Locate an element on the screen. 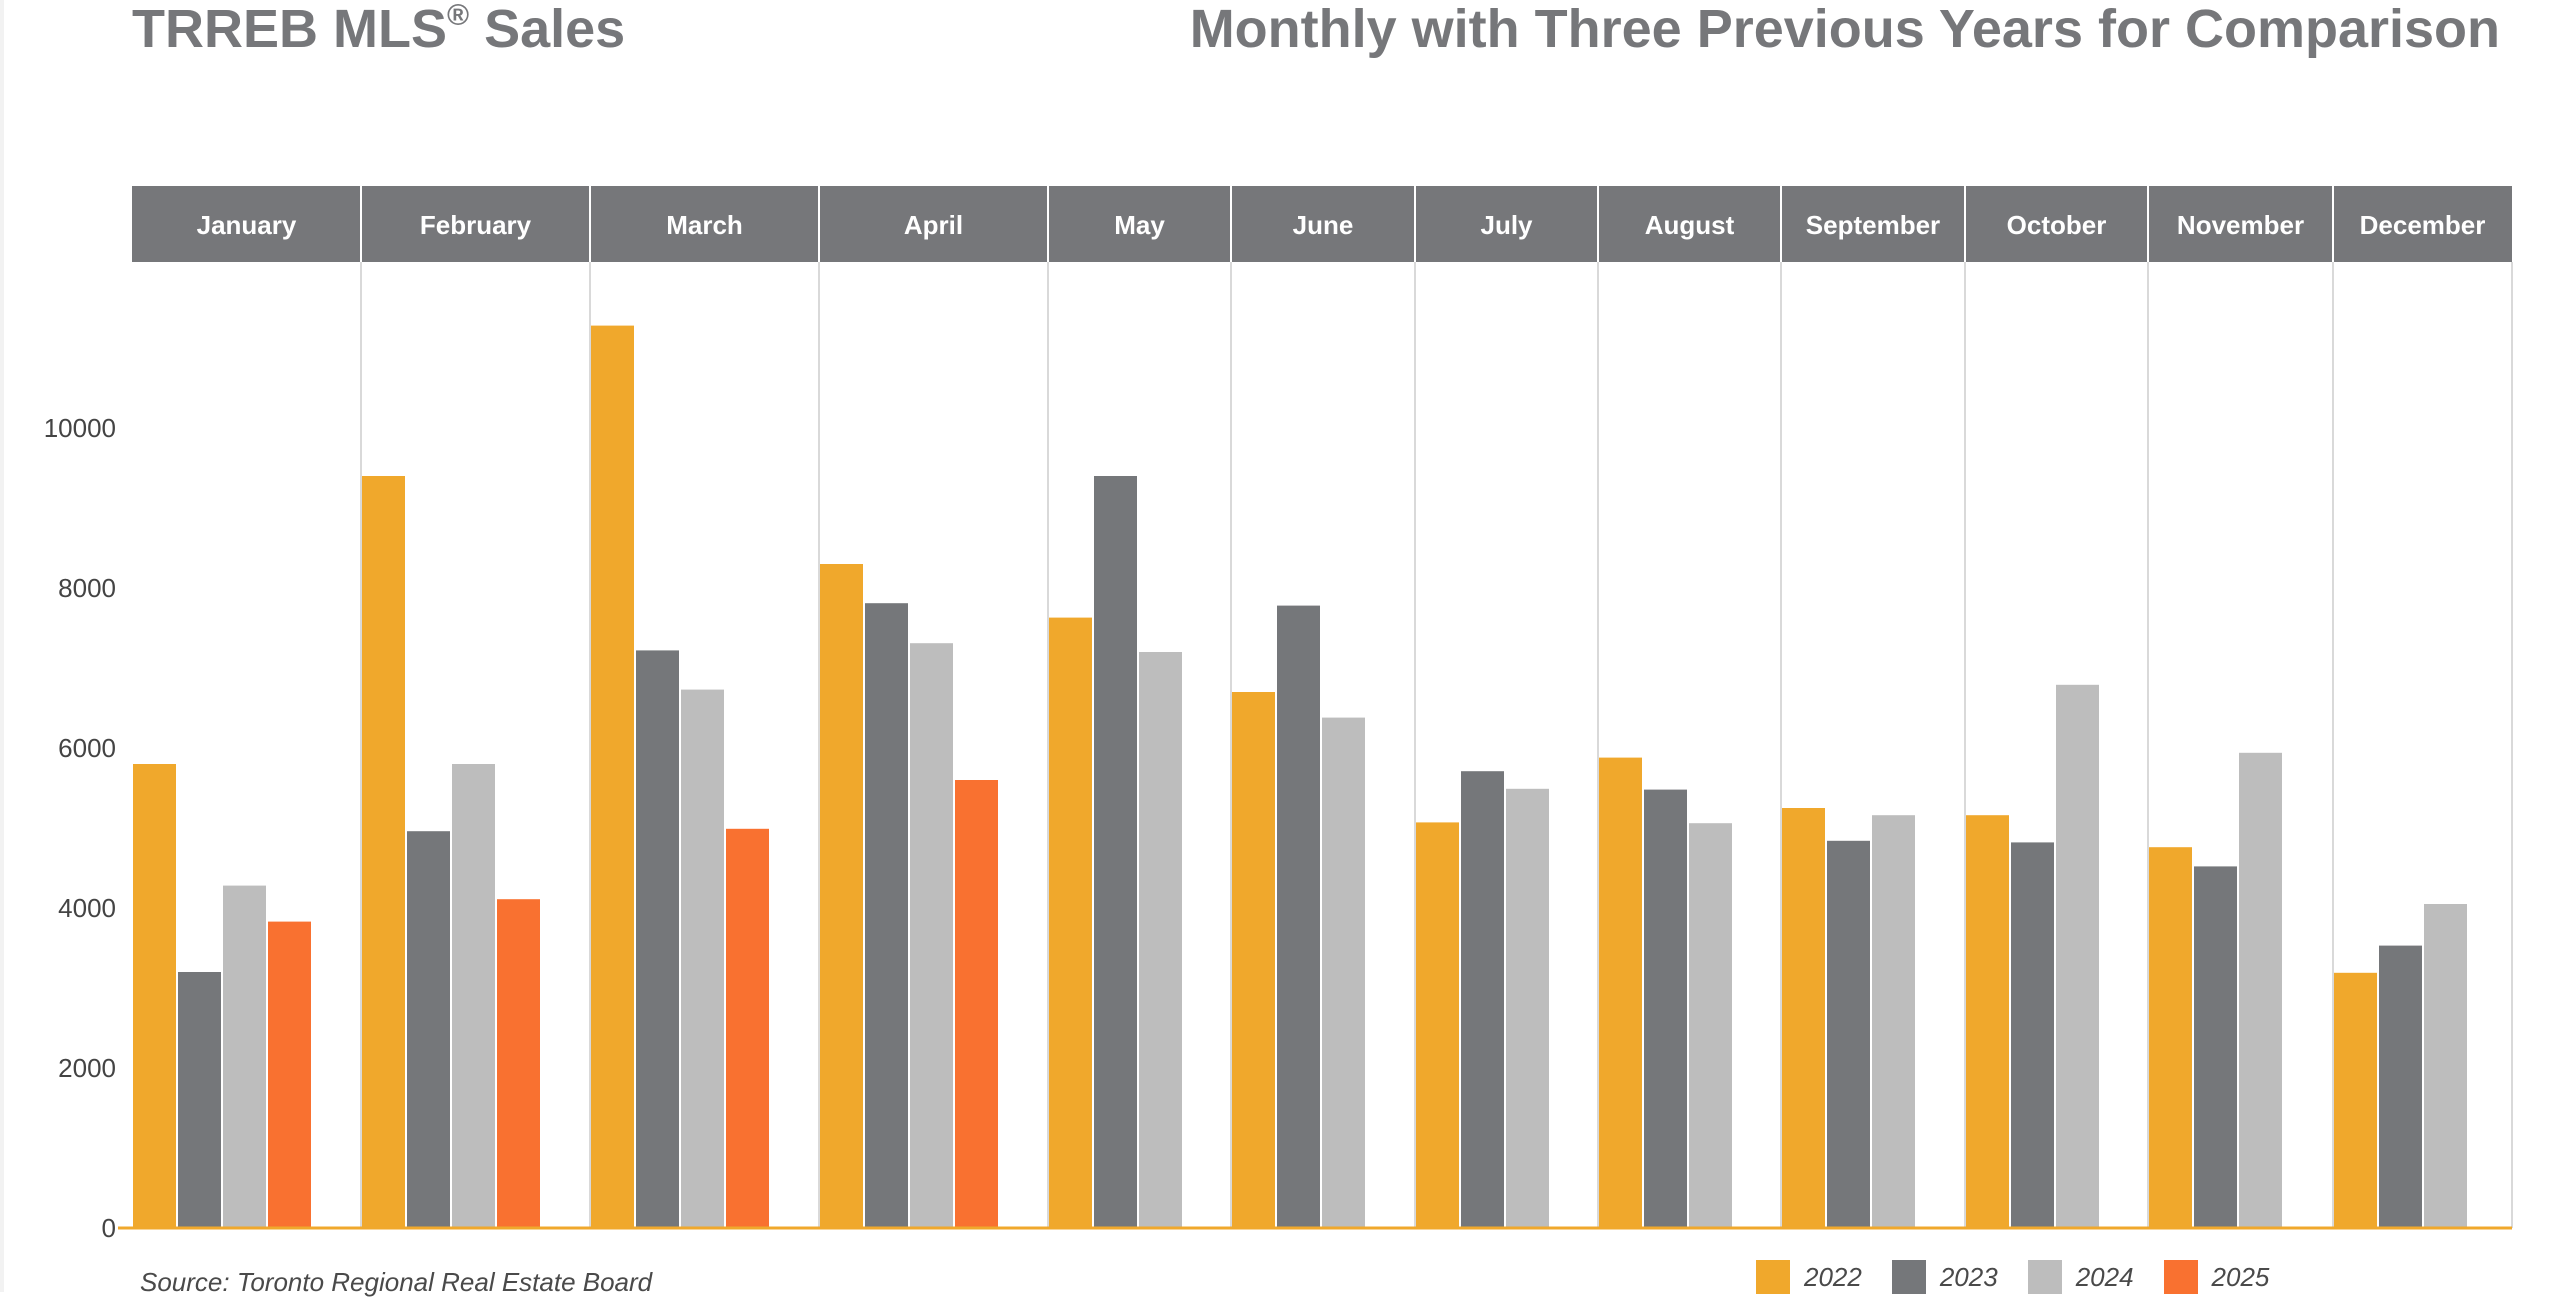 This screenshot has height=1297, width=2560. bar-2022-may is located at coordinates (1070, 922).